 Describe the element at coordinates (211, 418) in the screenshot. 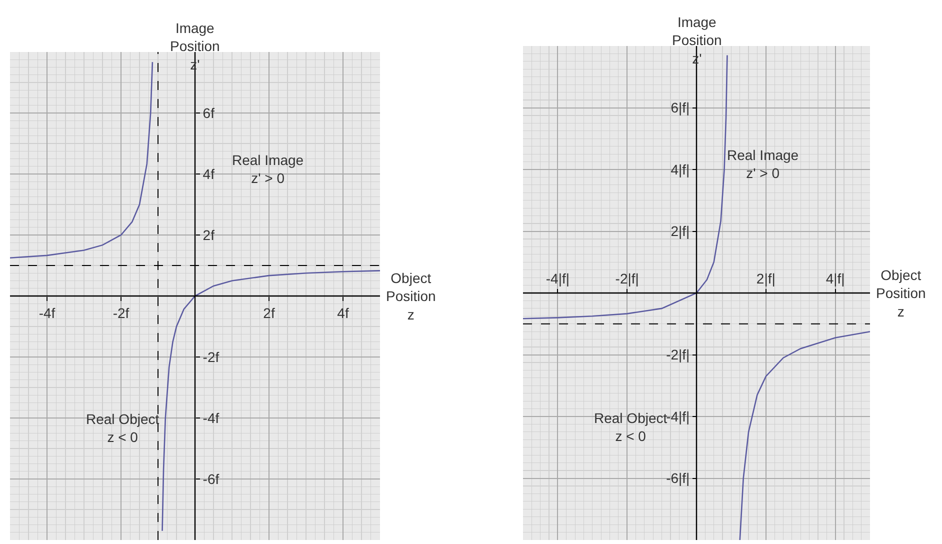

I see `y-tick-label: -4f` at that location.